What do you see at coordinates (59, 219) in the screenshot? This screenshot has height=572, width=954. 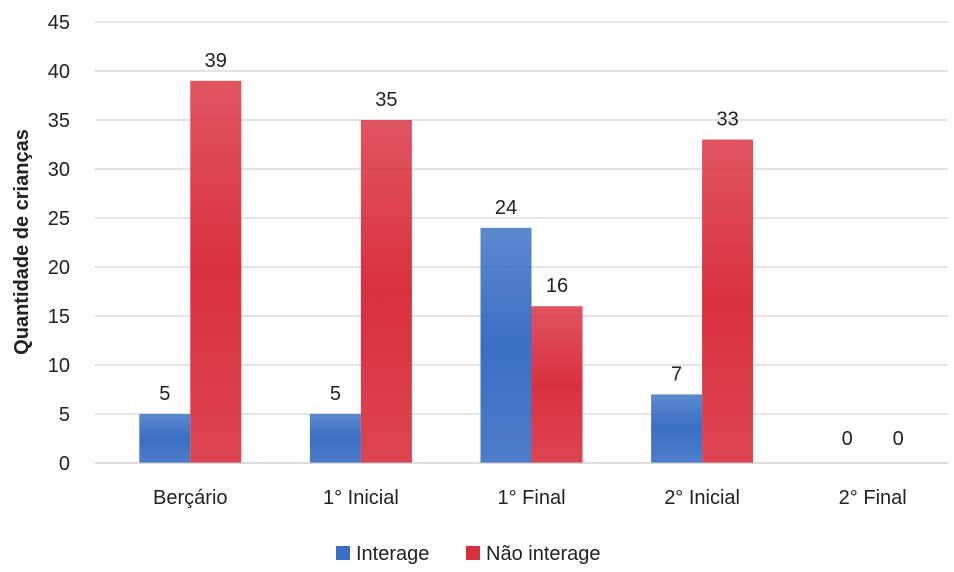 I see `y-tick-label: 25` at bounding box center [59, 219].